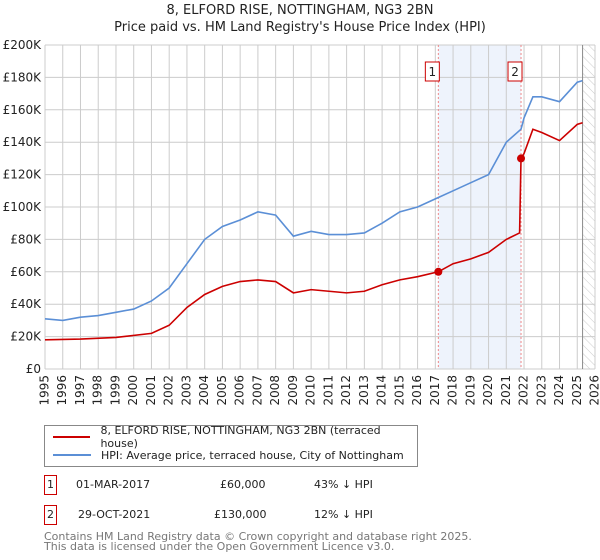 This screenshot has width=600, height=560. What do you see at coordinates (98, 390) in the screenshot?
I see `x-tick-label: 1998` at bounding box center [98, 390].